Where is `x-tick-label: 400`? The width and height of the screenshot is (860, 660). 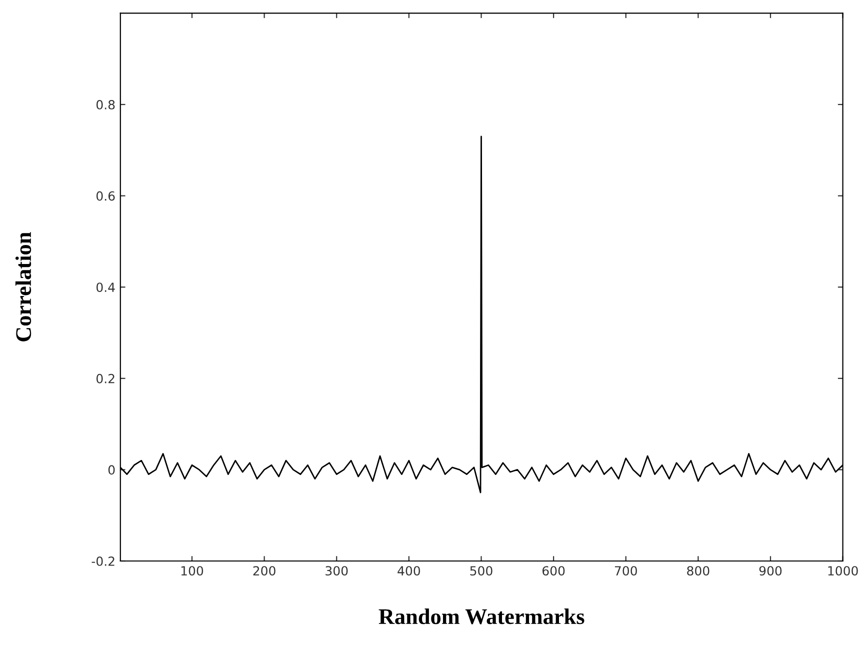 x-tick-label: 400 is located at coordinates (409, 571).